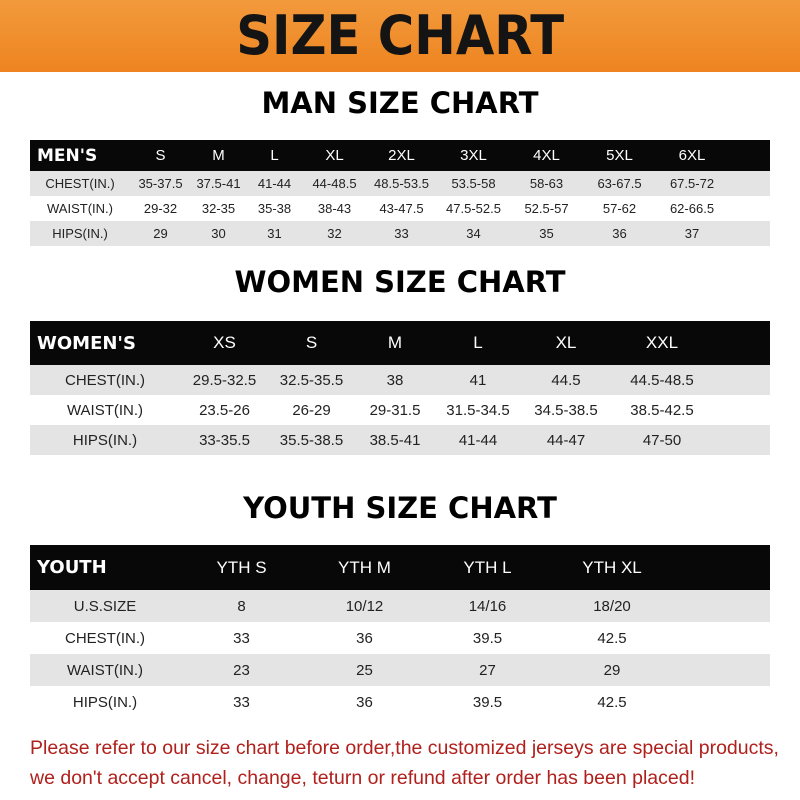  Describe the element at coordinates (478, 410) in the screenshot. I see `measurement-cell: 31.5-34.5` at that location.